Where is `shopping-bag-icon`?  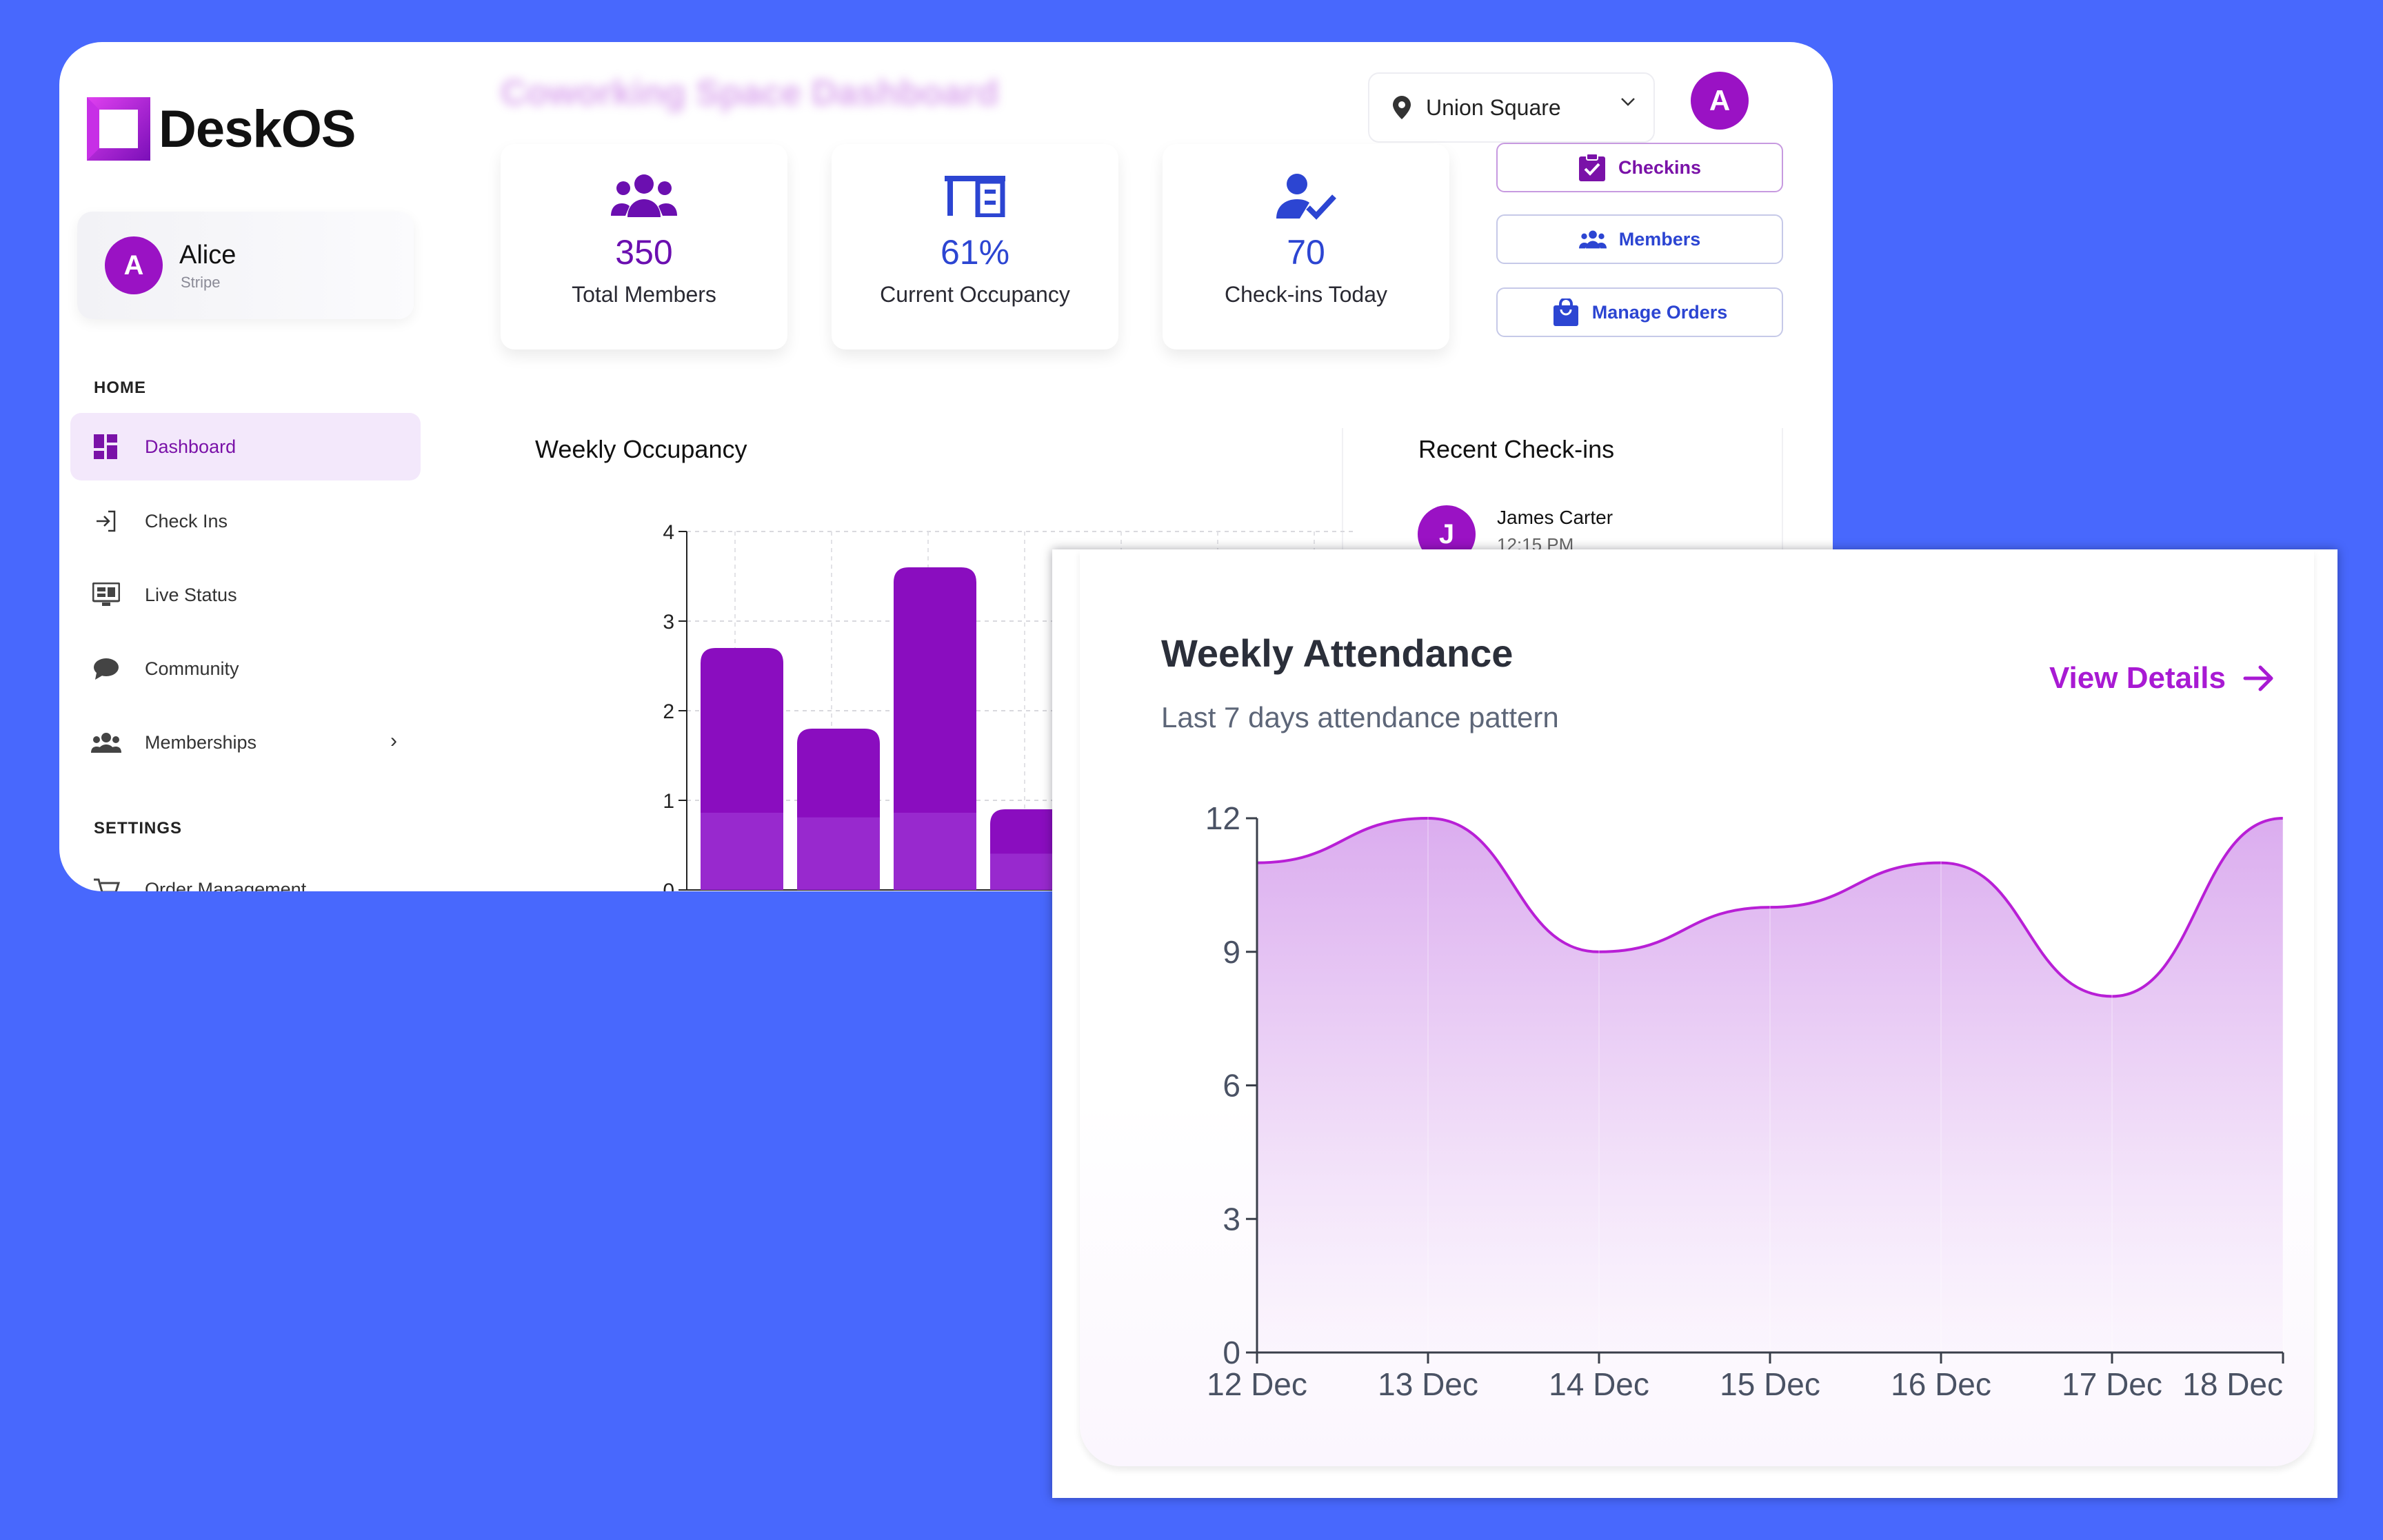 shopping-bag-icon is located at coordinates (1566, 312).